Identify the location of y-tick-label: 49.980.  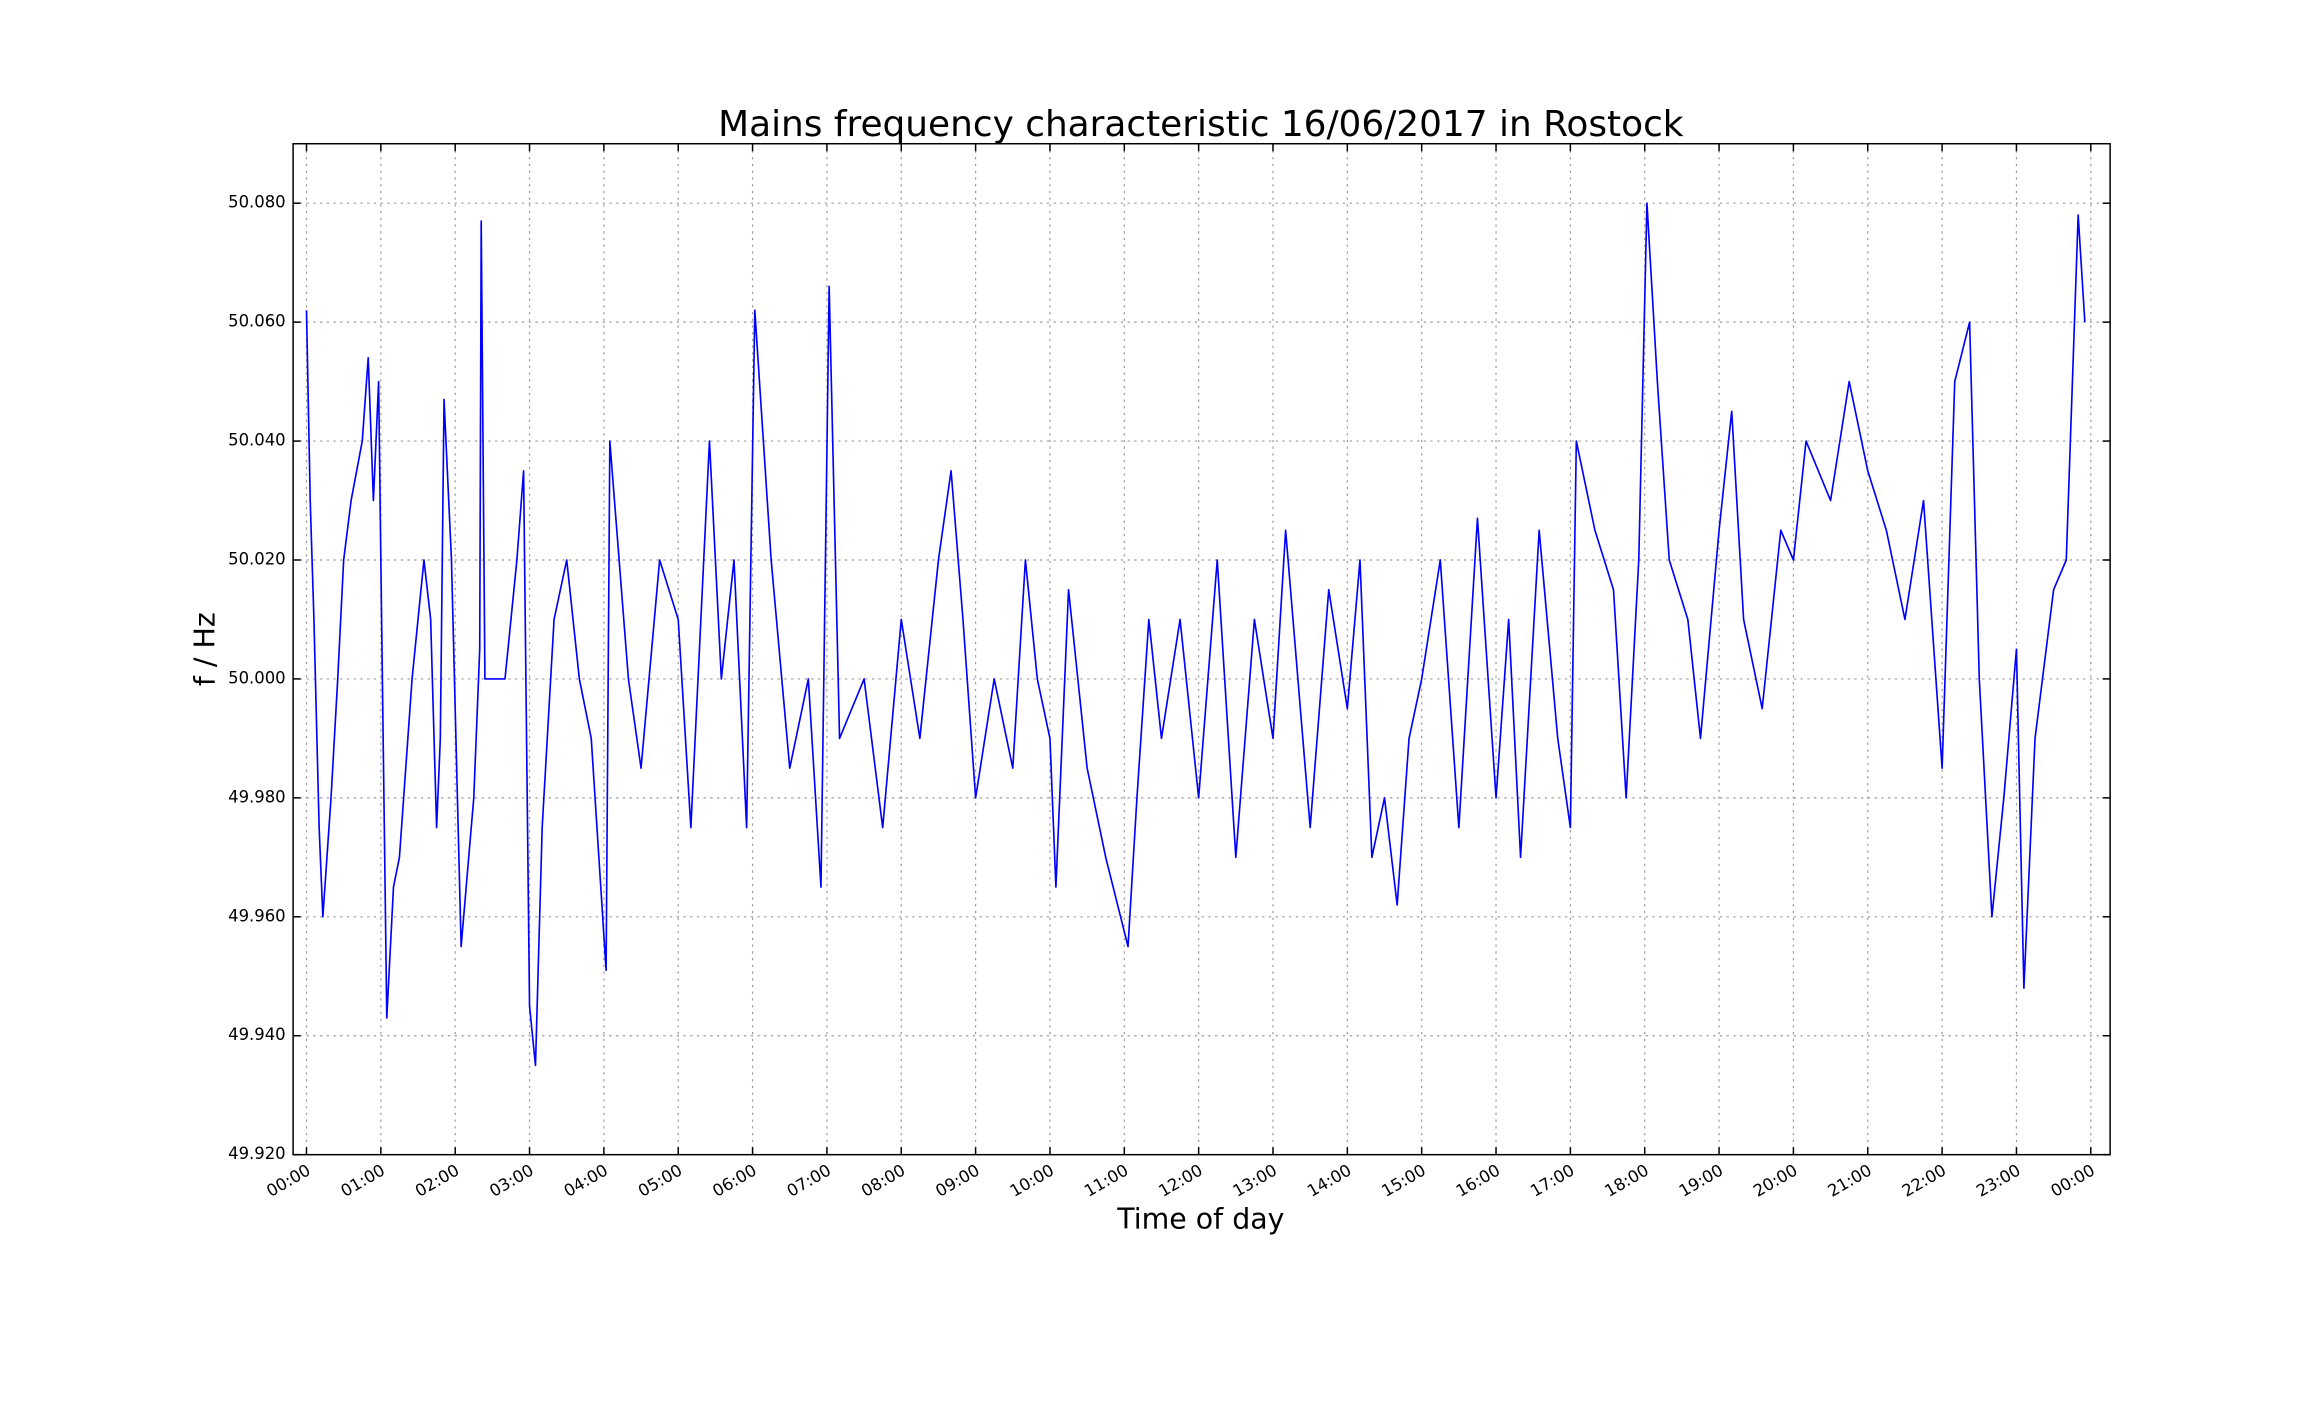
(257, 796).